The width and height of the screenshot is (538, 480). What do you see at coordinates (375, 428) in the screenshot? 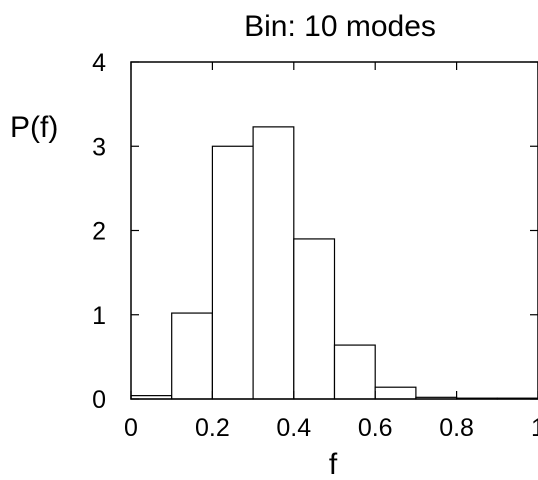
I see `x-tick-label: 0.6` at bounding box center [375, 428].